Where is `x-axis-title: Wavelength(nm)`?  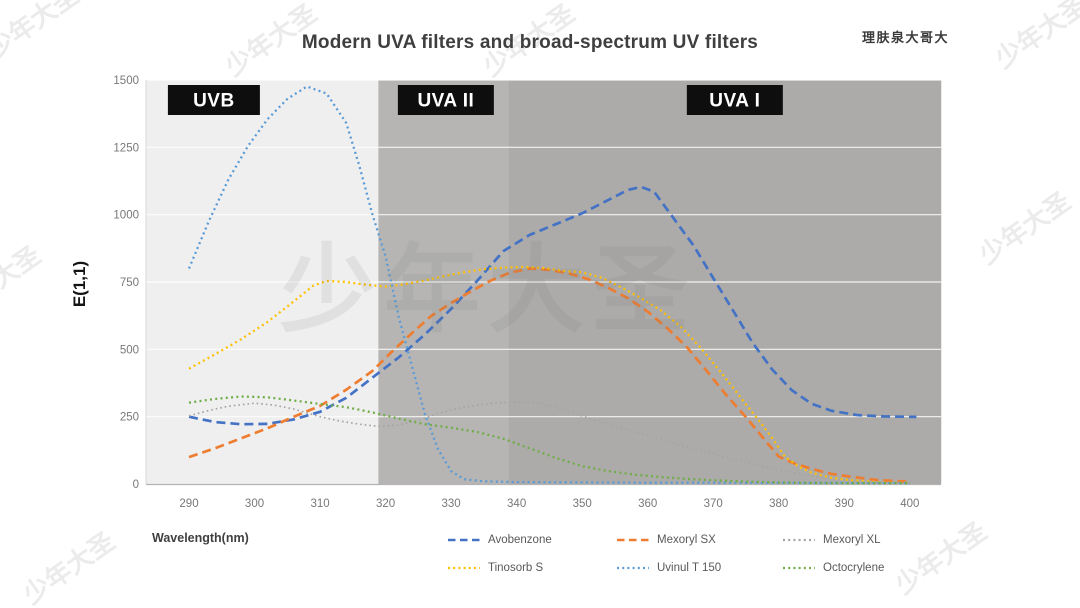
x-axis-title: Wavelength(nm) is located at coordinates (200, 538).